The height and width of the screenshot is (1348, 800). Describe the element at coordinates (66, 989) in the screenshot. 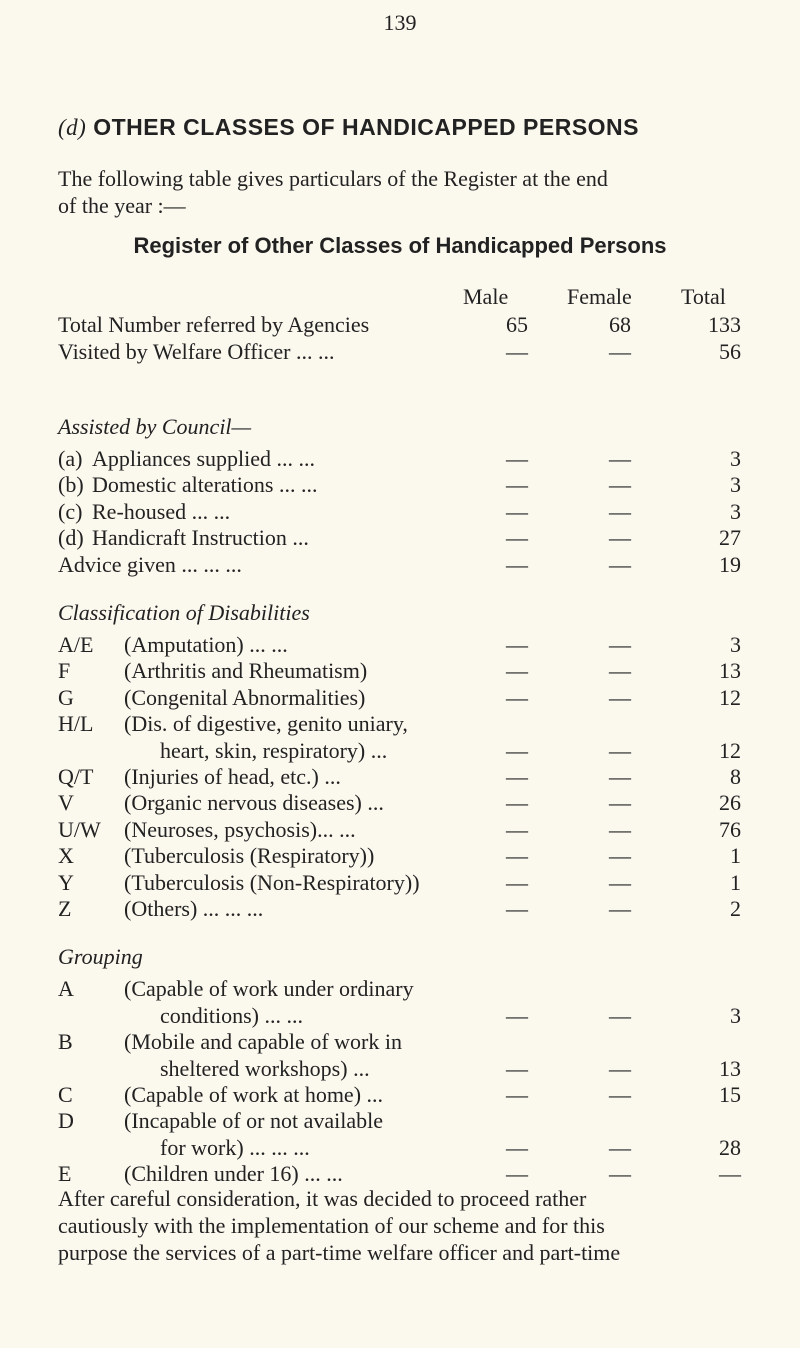

I see `row-code: A` at that location.